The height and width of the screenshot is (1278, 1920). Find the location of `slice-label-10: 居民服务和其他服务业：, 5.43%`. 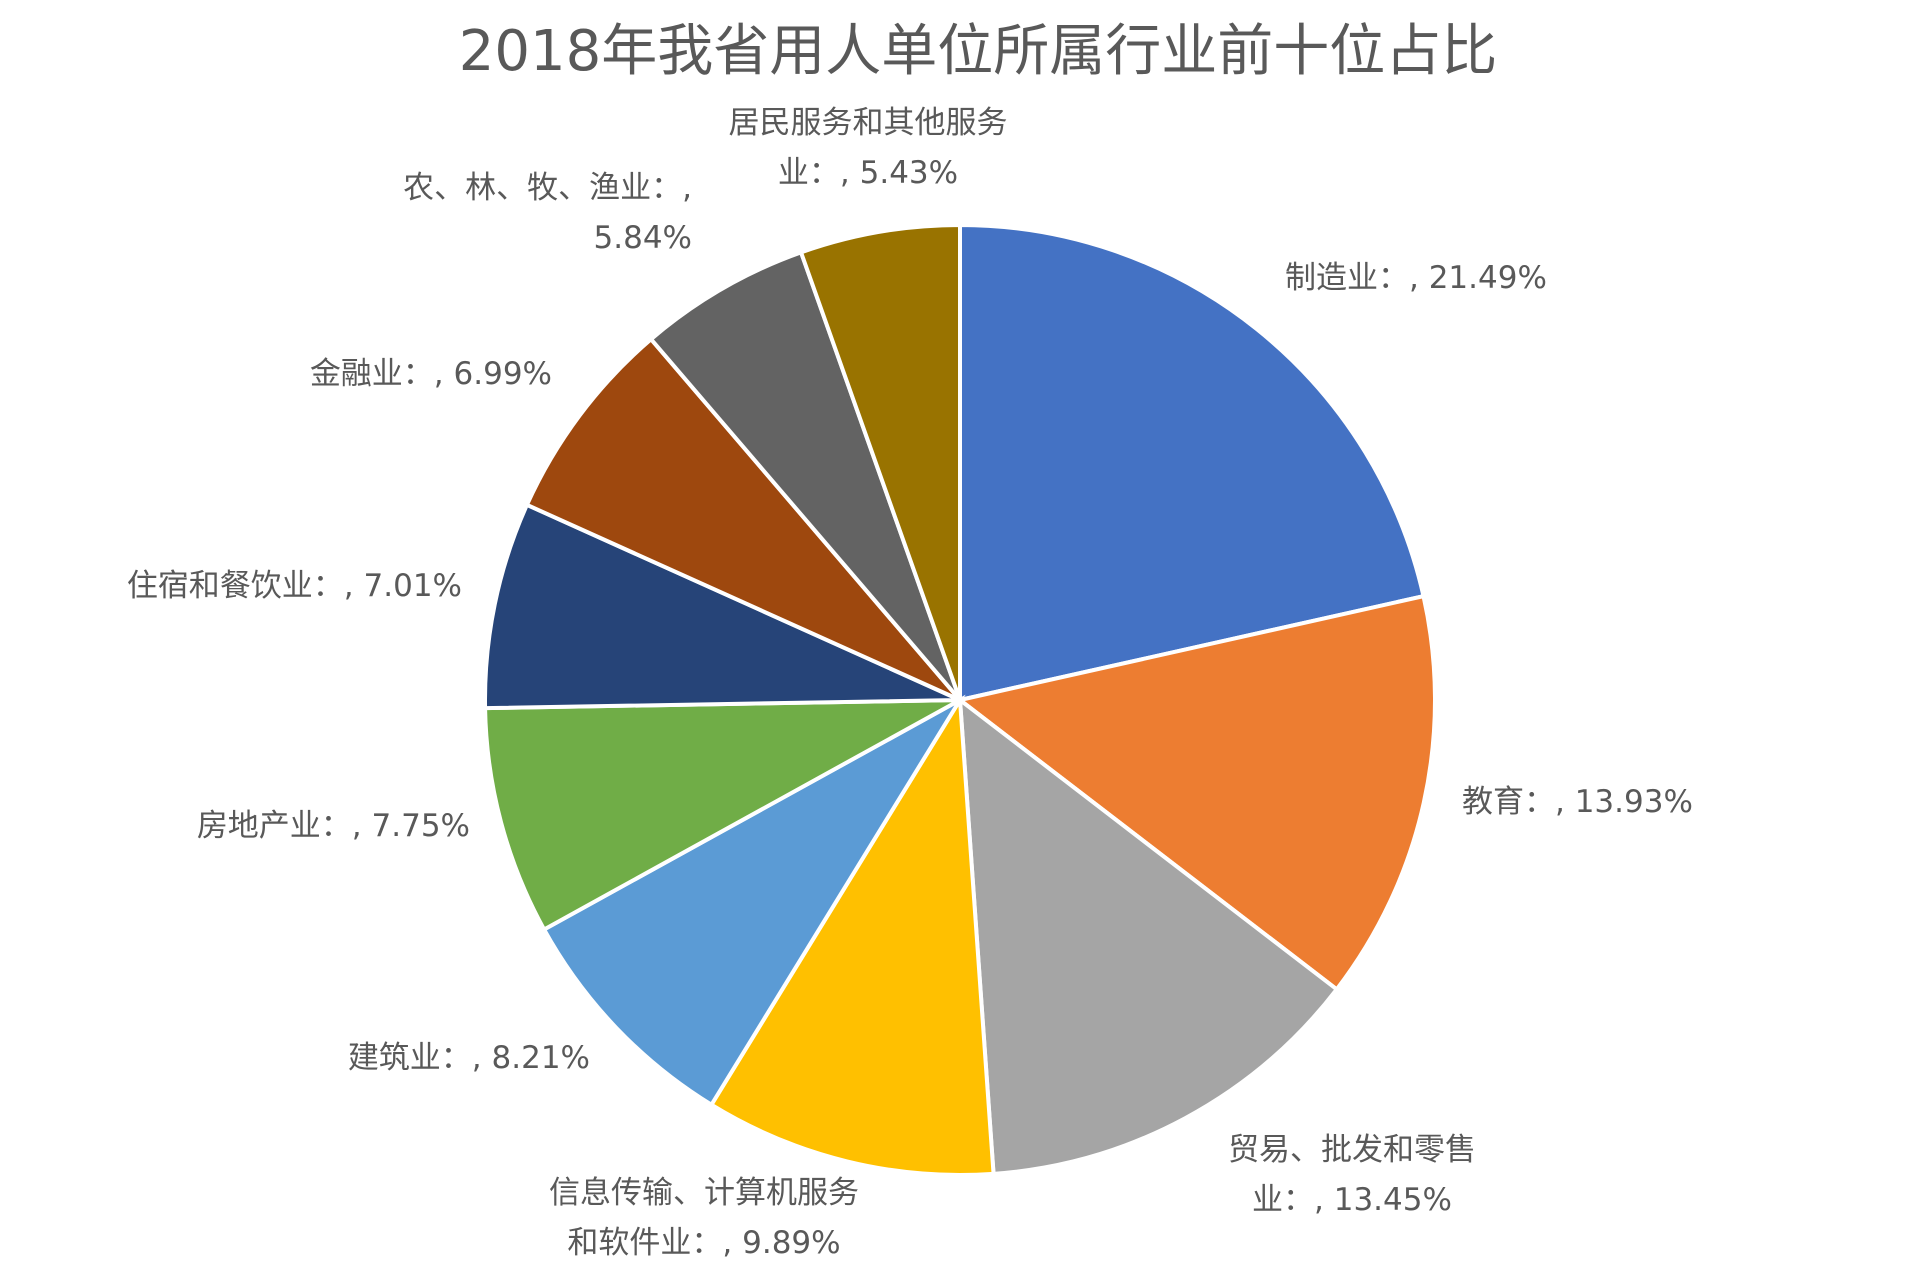

slice-label-10: 居民服务和其他服务业：, 5.43% is located at coordinates (868, 148).